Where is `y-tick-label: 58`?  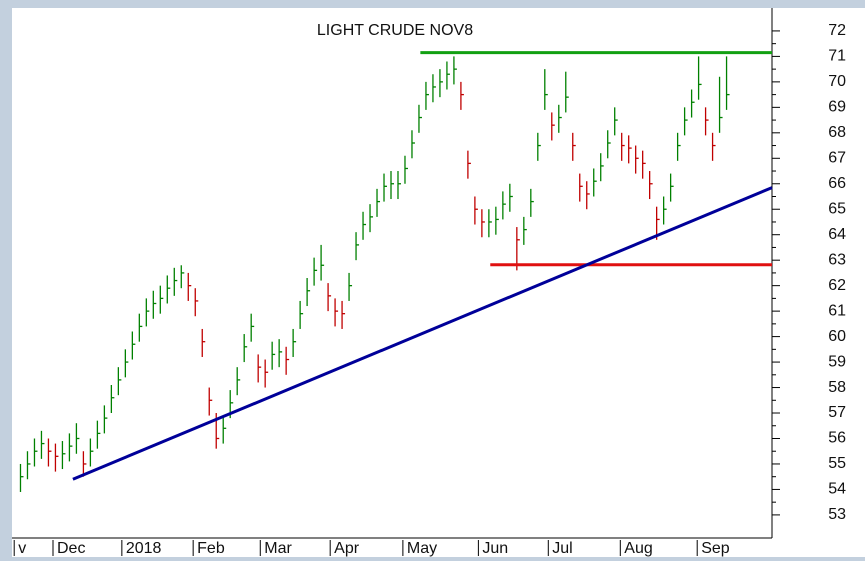 y-tick-label: 58 is located at coordinates (837, 387).